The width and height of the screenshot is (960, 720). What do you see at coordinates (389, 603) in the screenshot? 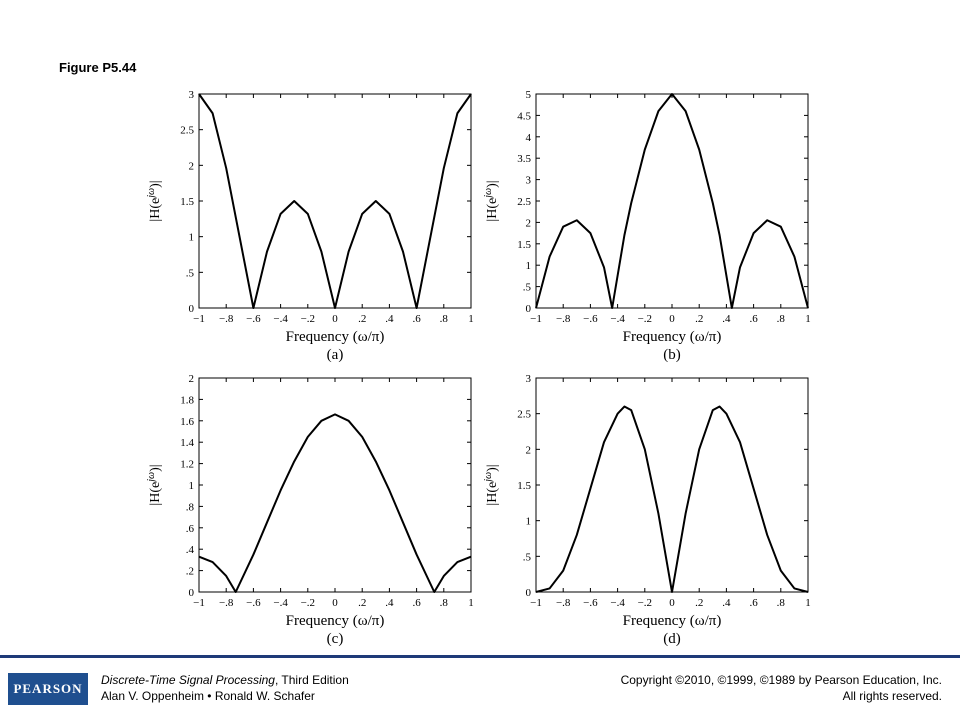
I see `panel-c-xtick-label: .4` at bounding box center [389, 603].